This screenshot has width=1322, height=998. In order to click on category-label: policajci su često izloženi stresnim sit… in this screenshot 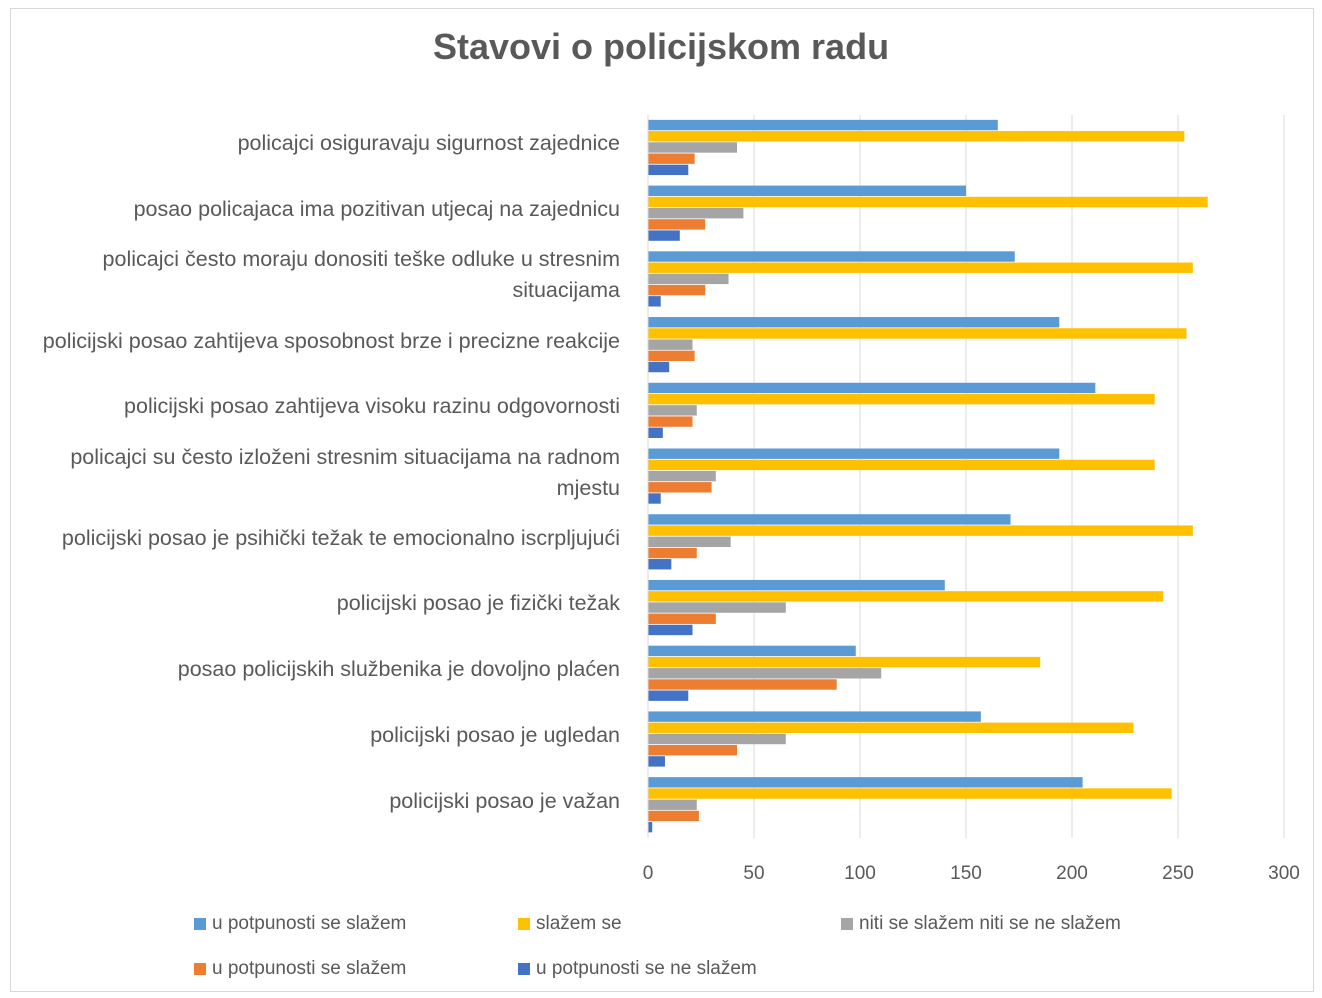, I will do `click(345, 472)`.